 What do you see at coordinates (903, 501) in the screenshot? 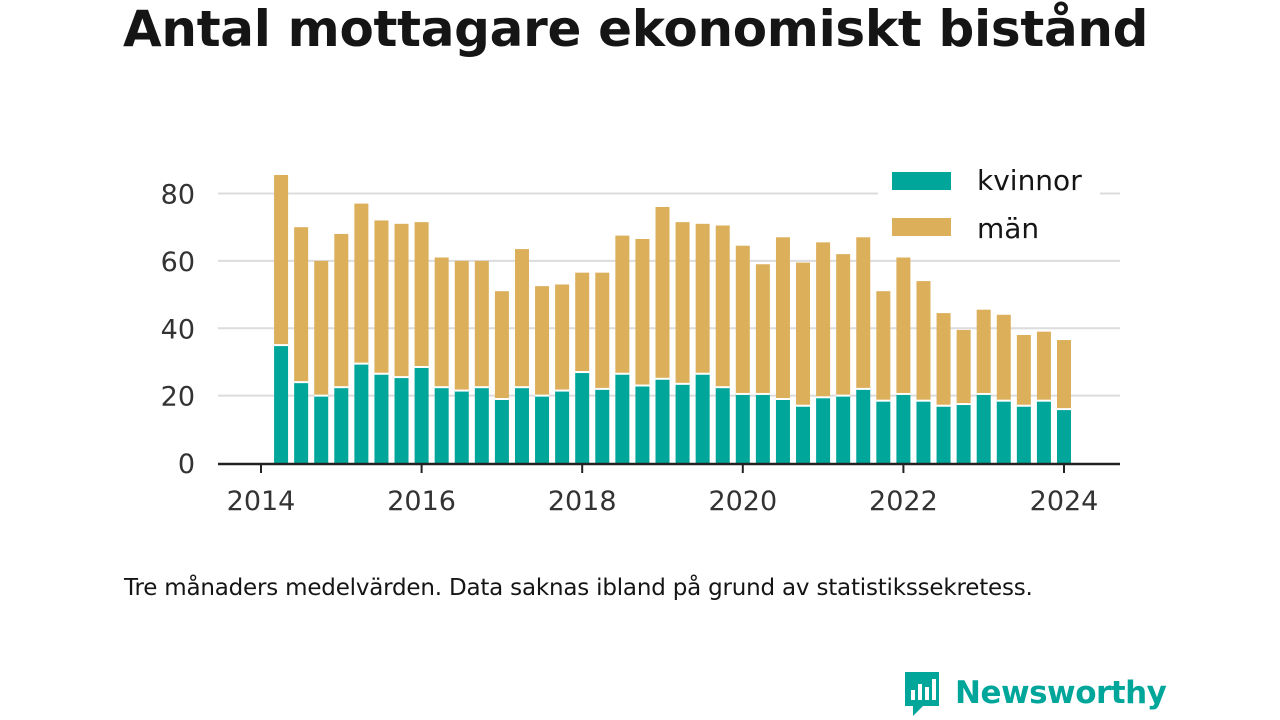
I see `x-tick-label: 2022` at bounding box center [903, 501].